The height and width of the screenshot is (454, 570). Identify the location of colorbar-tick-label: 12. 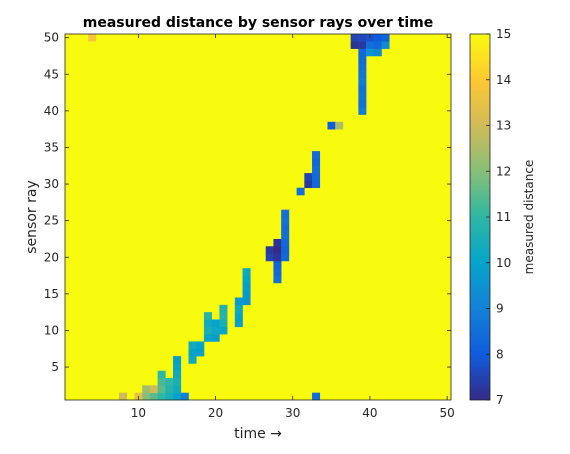
(503, 171).